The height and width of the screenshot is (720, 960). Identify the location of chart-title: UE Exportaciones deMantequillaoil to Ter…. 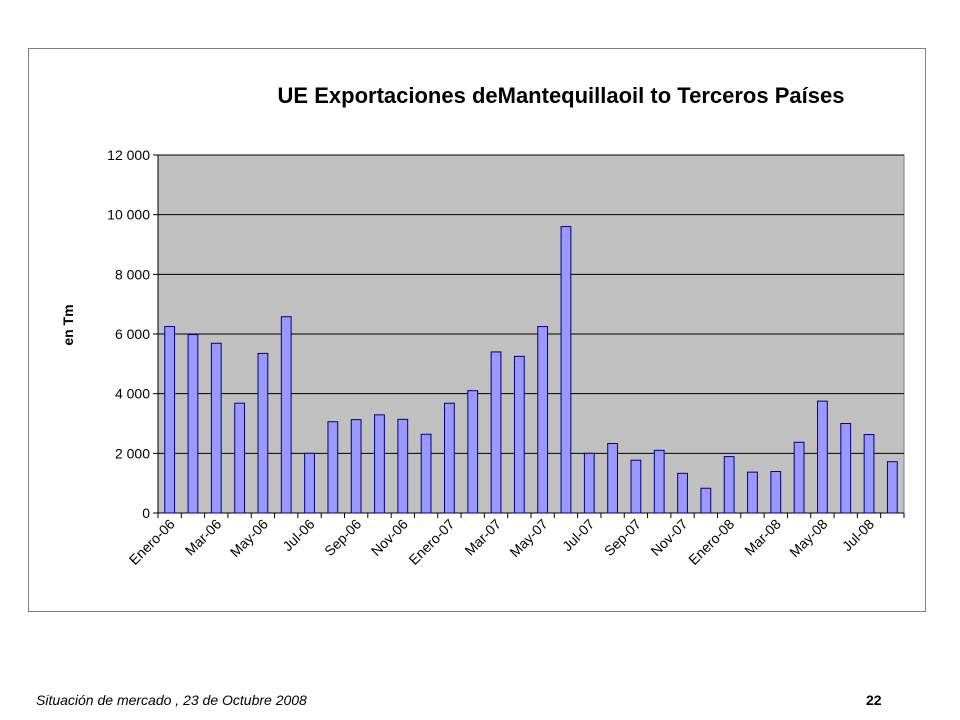
(561, 95).